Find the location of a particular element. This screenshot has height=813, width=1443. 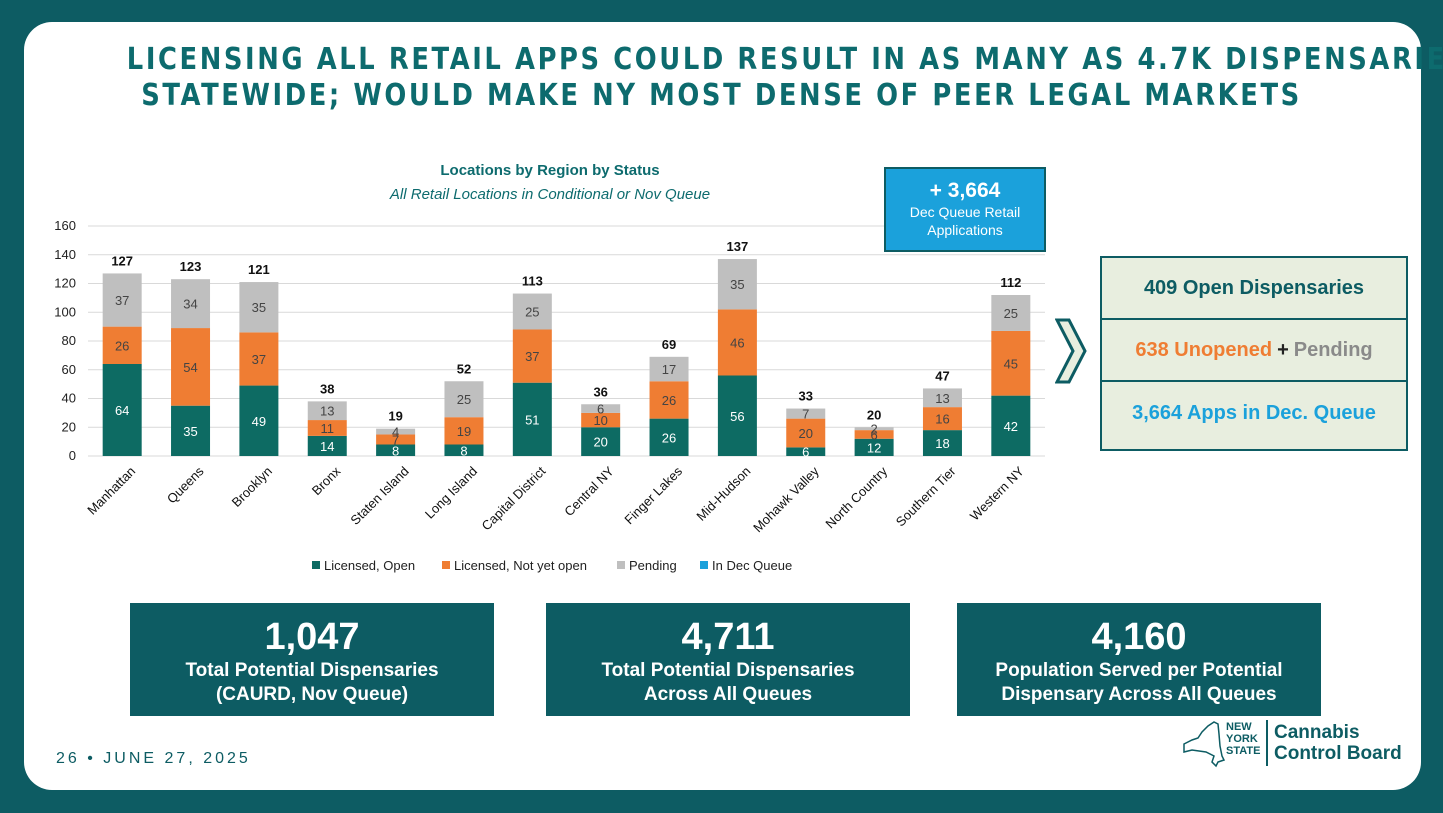

x-tick-label: North Country is located at coordinates (856, 497).